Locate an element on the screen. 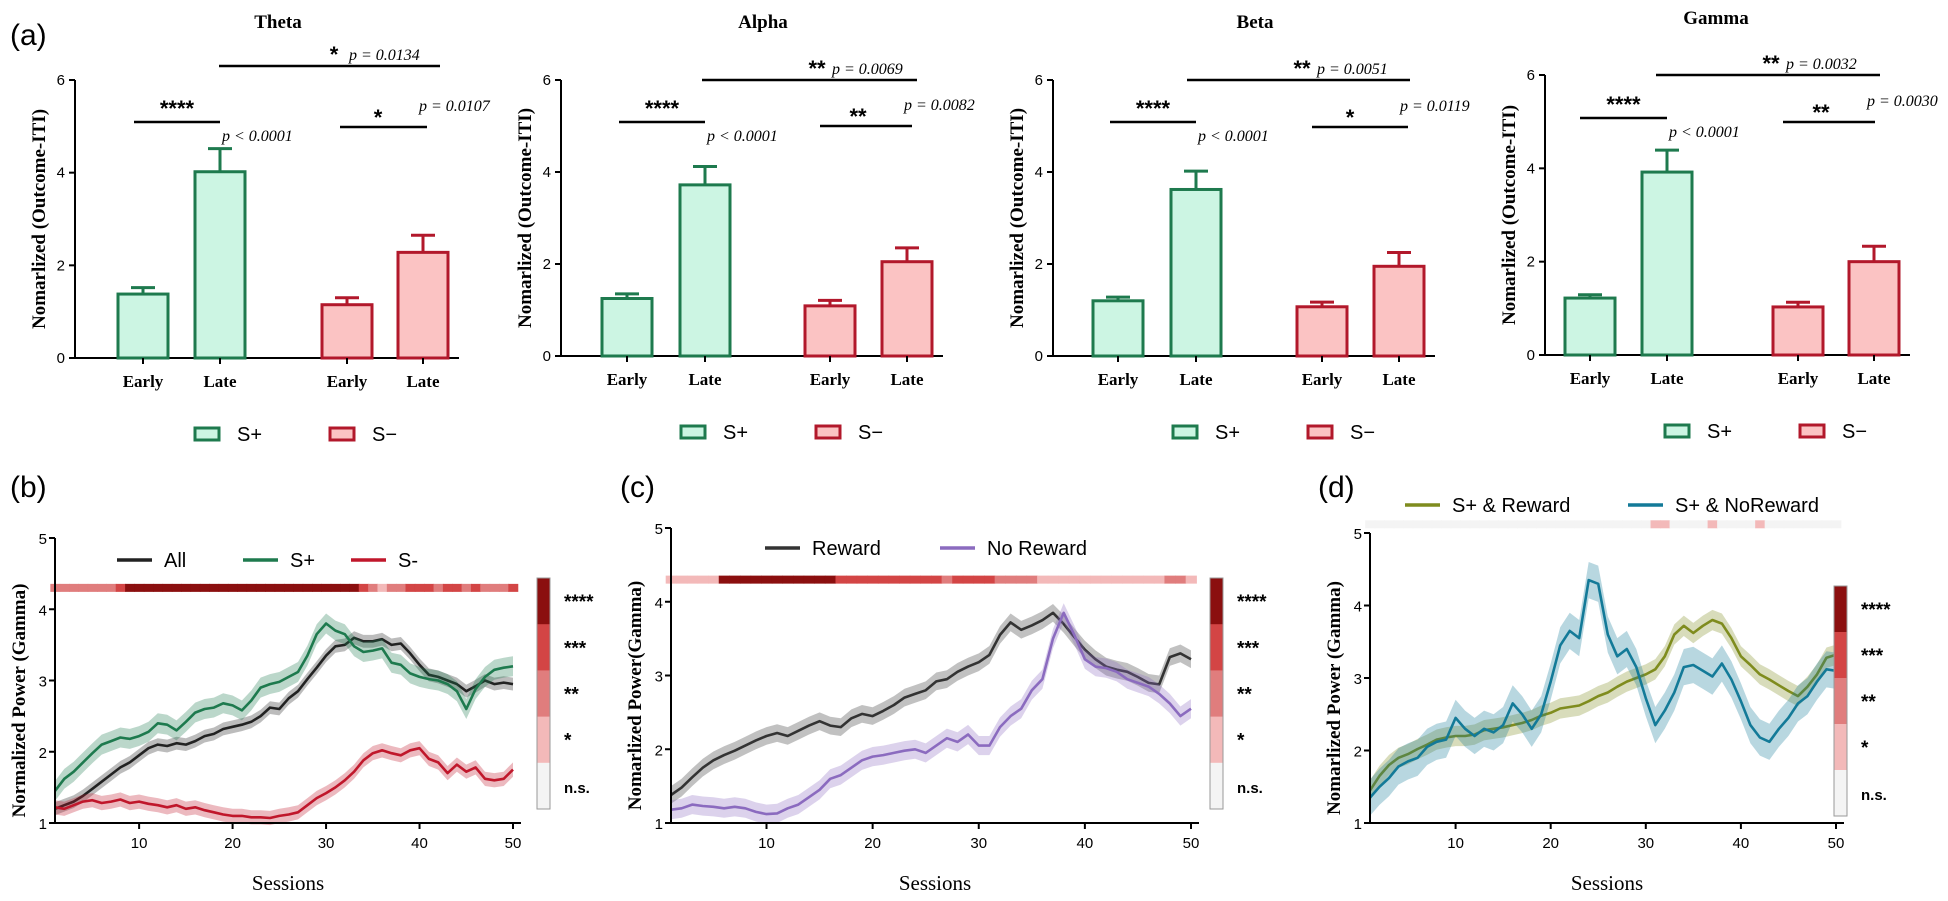 This screenshot has width=1948, height=901. y-tick-label: 4 is located at coordinates (61, 173).